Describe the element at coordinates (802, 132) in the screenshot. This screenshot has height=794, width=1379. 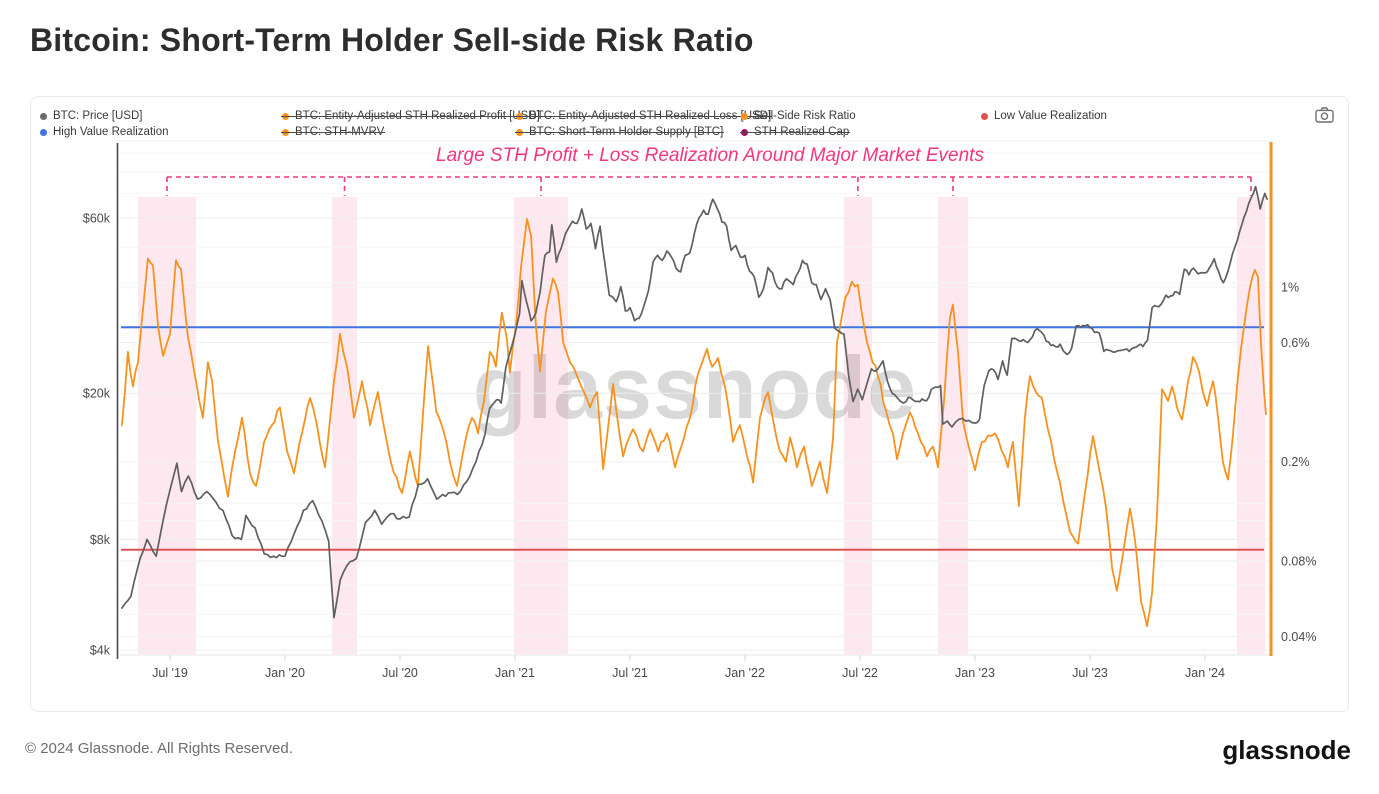
I see `legend-label: STH Realized Cap` at that location.